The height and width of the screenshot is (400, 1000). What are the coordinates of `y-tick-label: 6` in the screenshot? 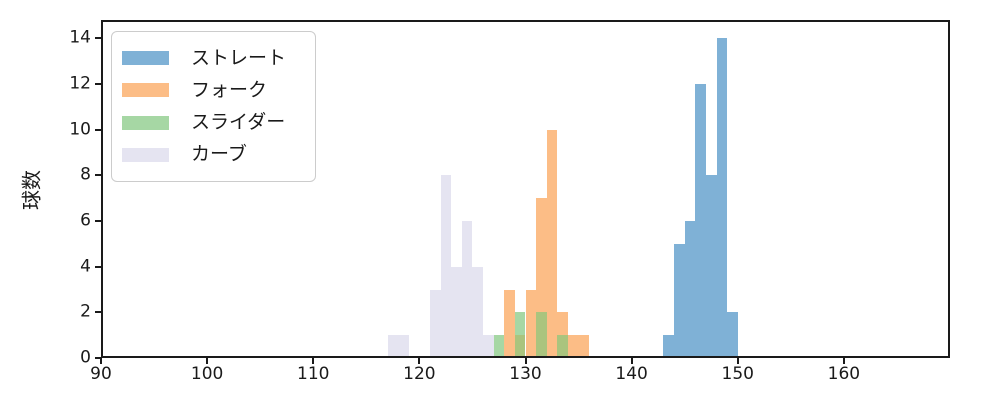 It's located at (85, 220).